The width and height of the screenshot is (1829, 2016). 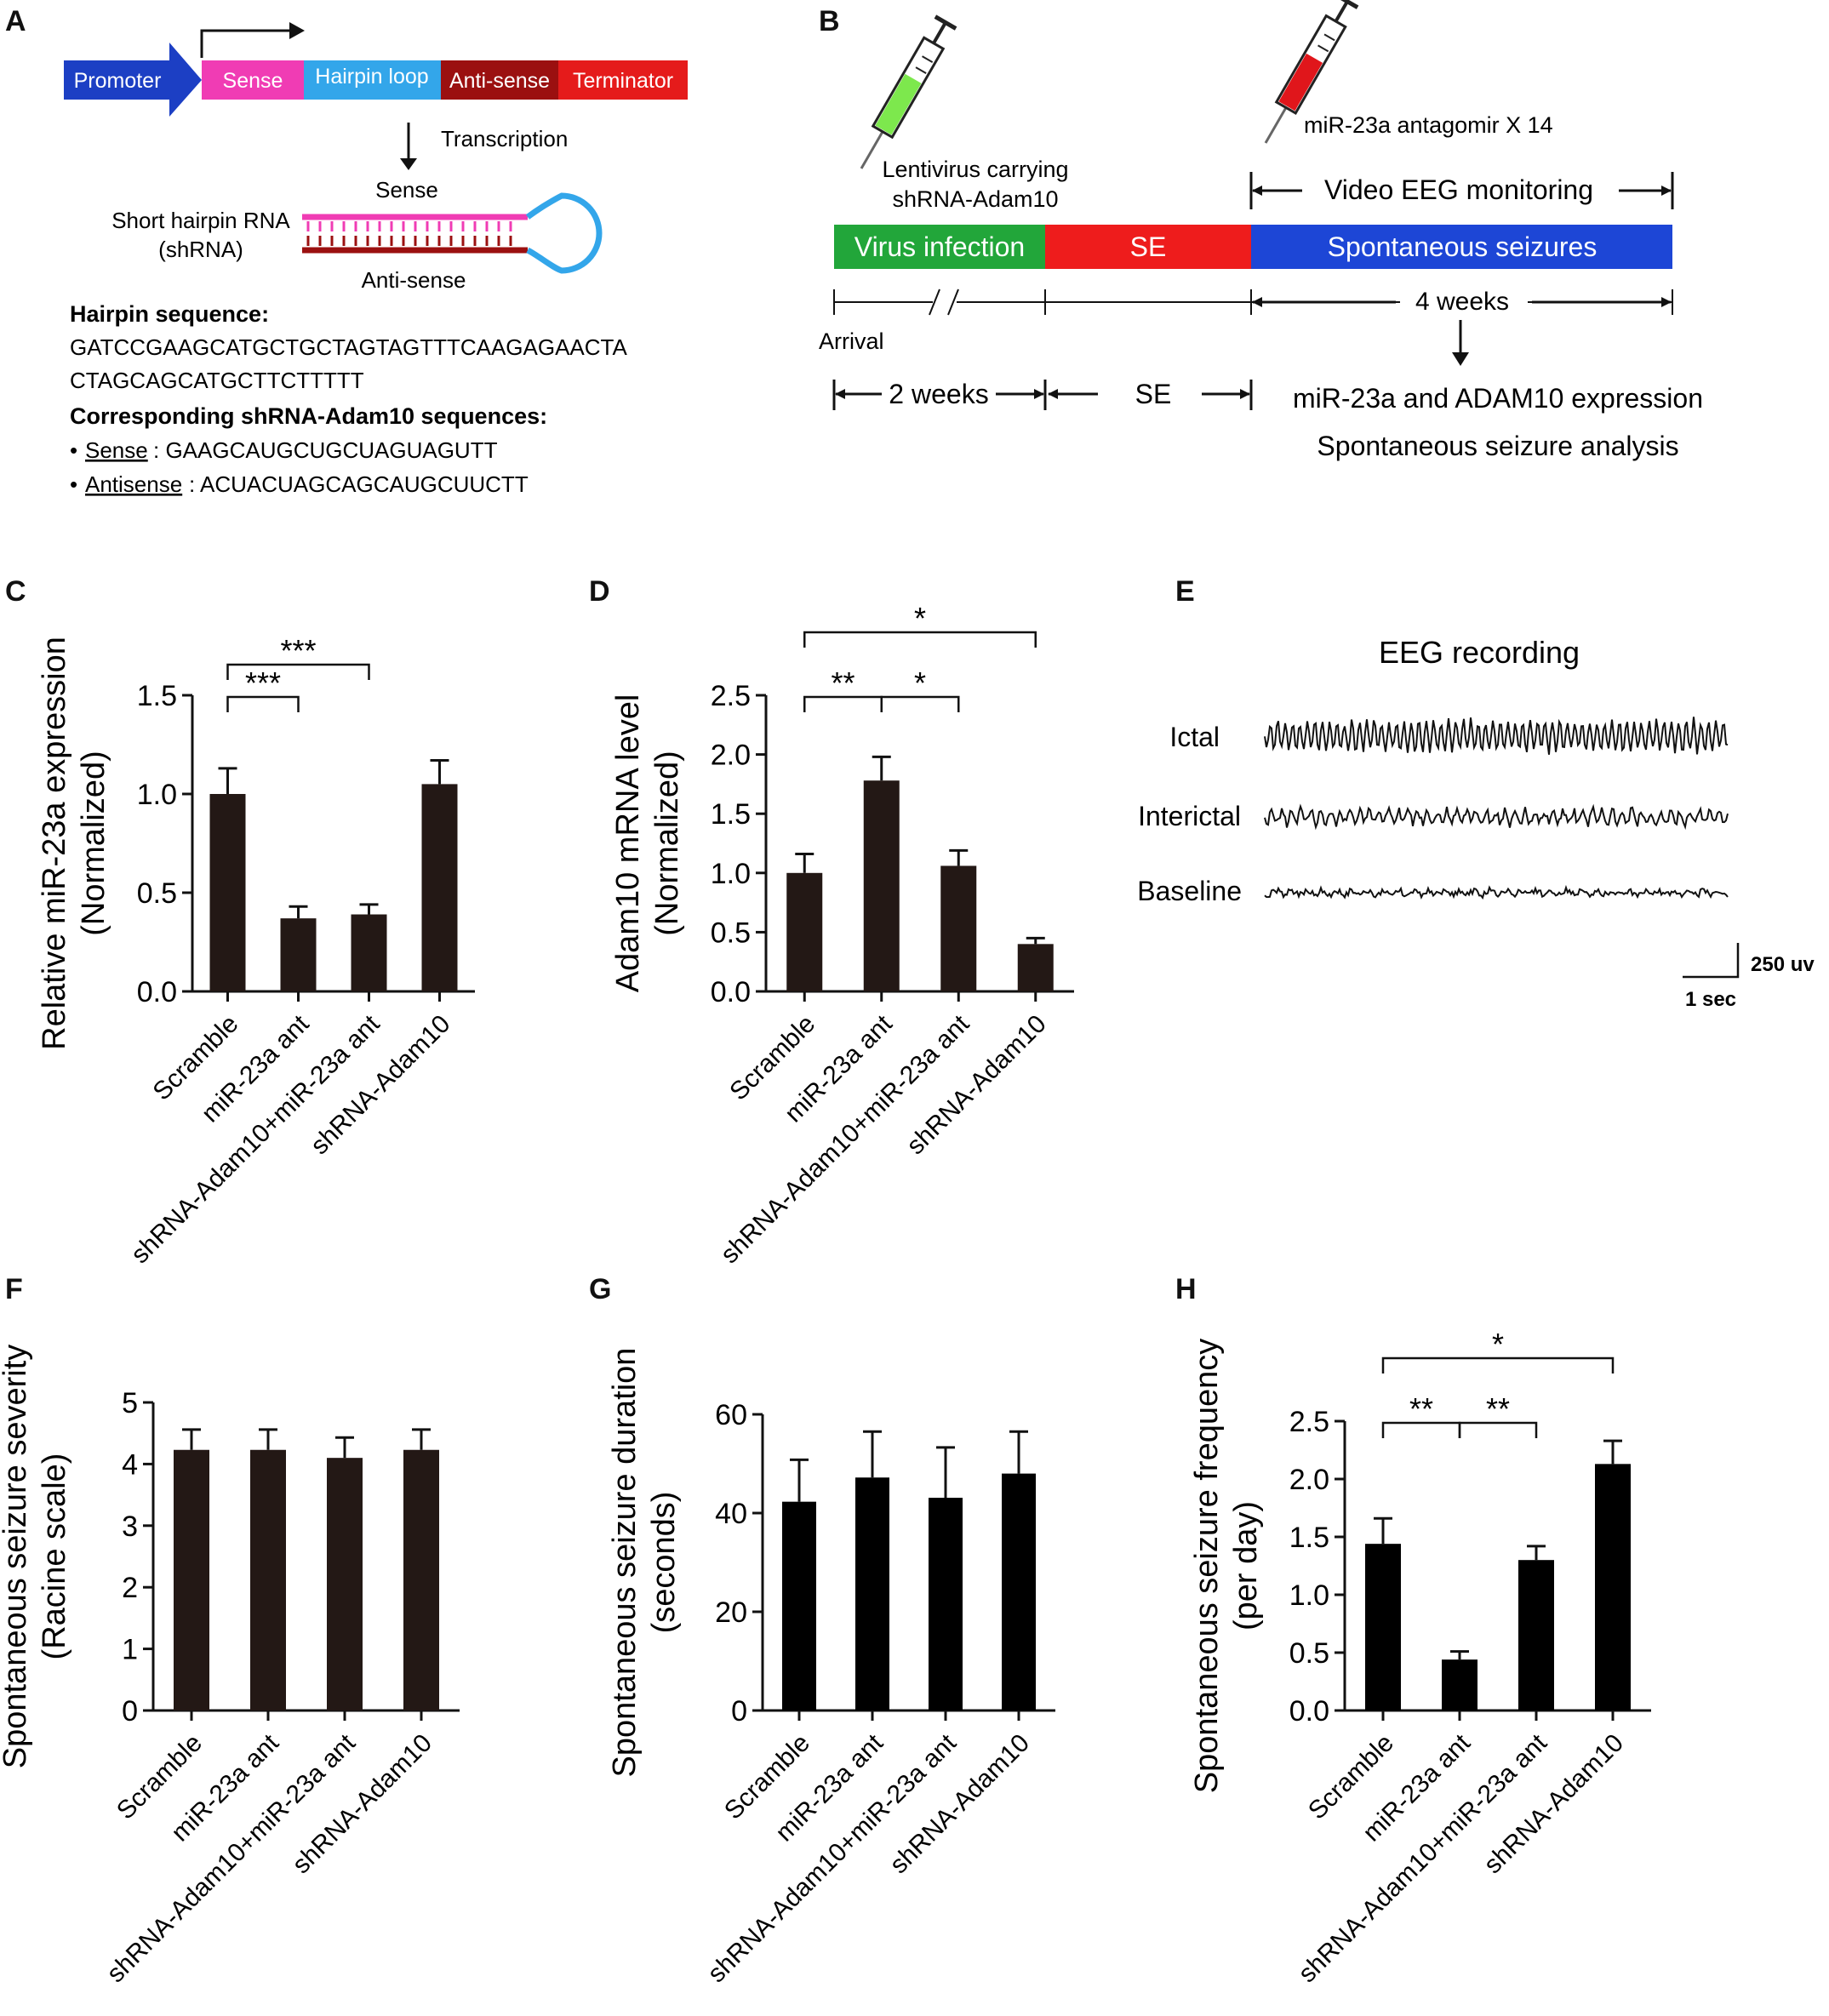 What do you see at coordinates (1189, 816) in the screenshot?
I see `trace-label-interictal: Interictal` at bounding box center [1189, 816].